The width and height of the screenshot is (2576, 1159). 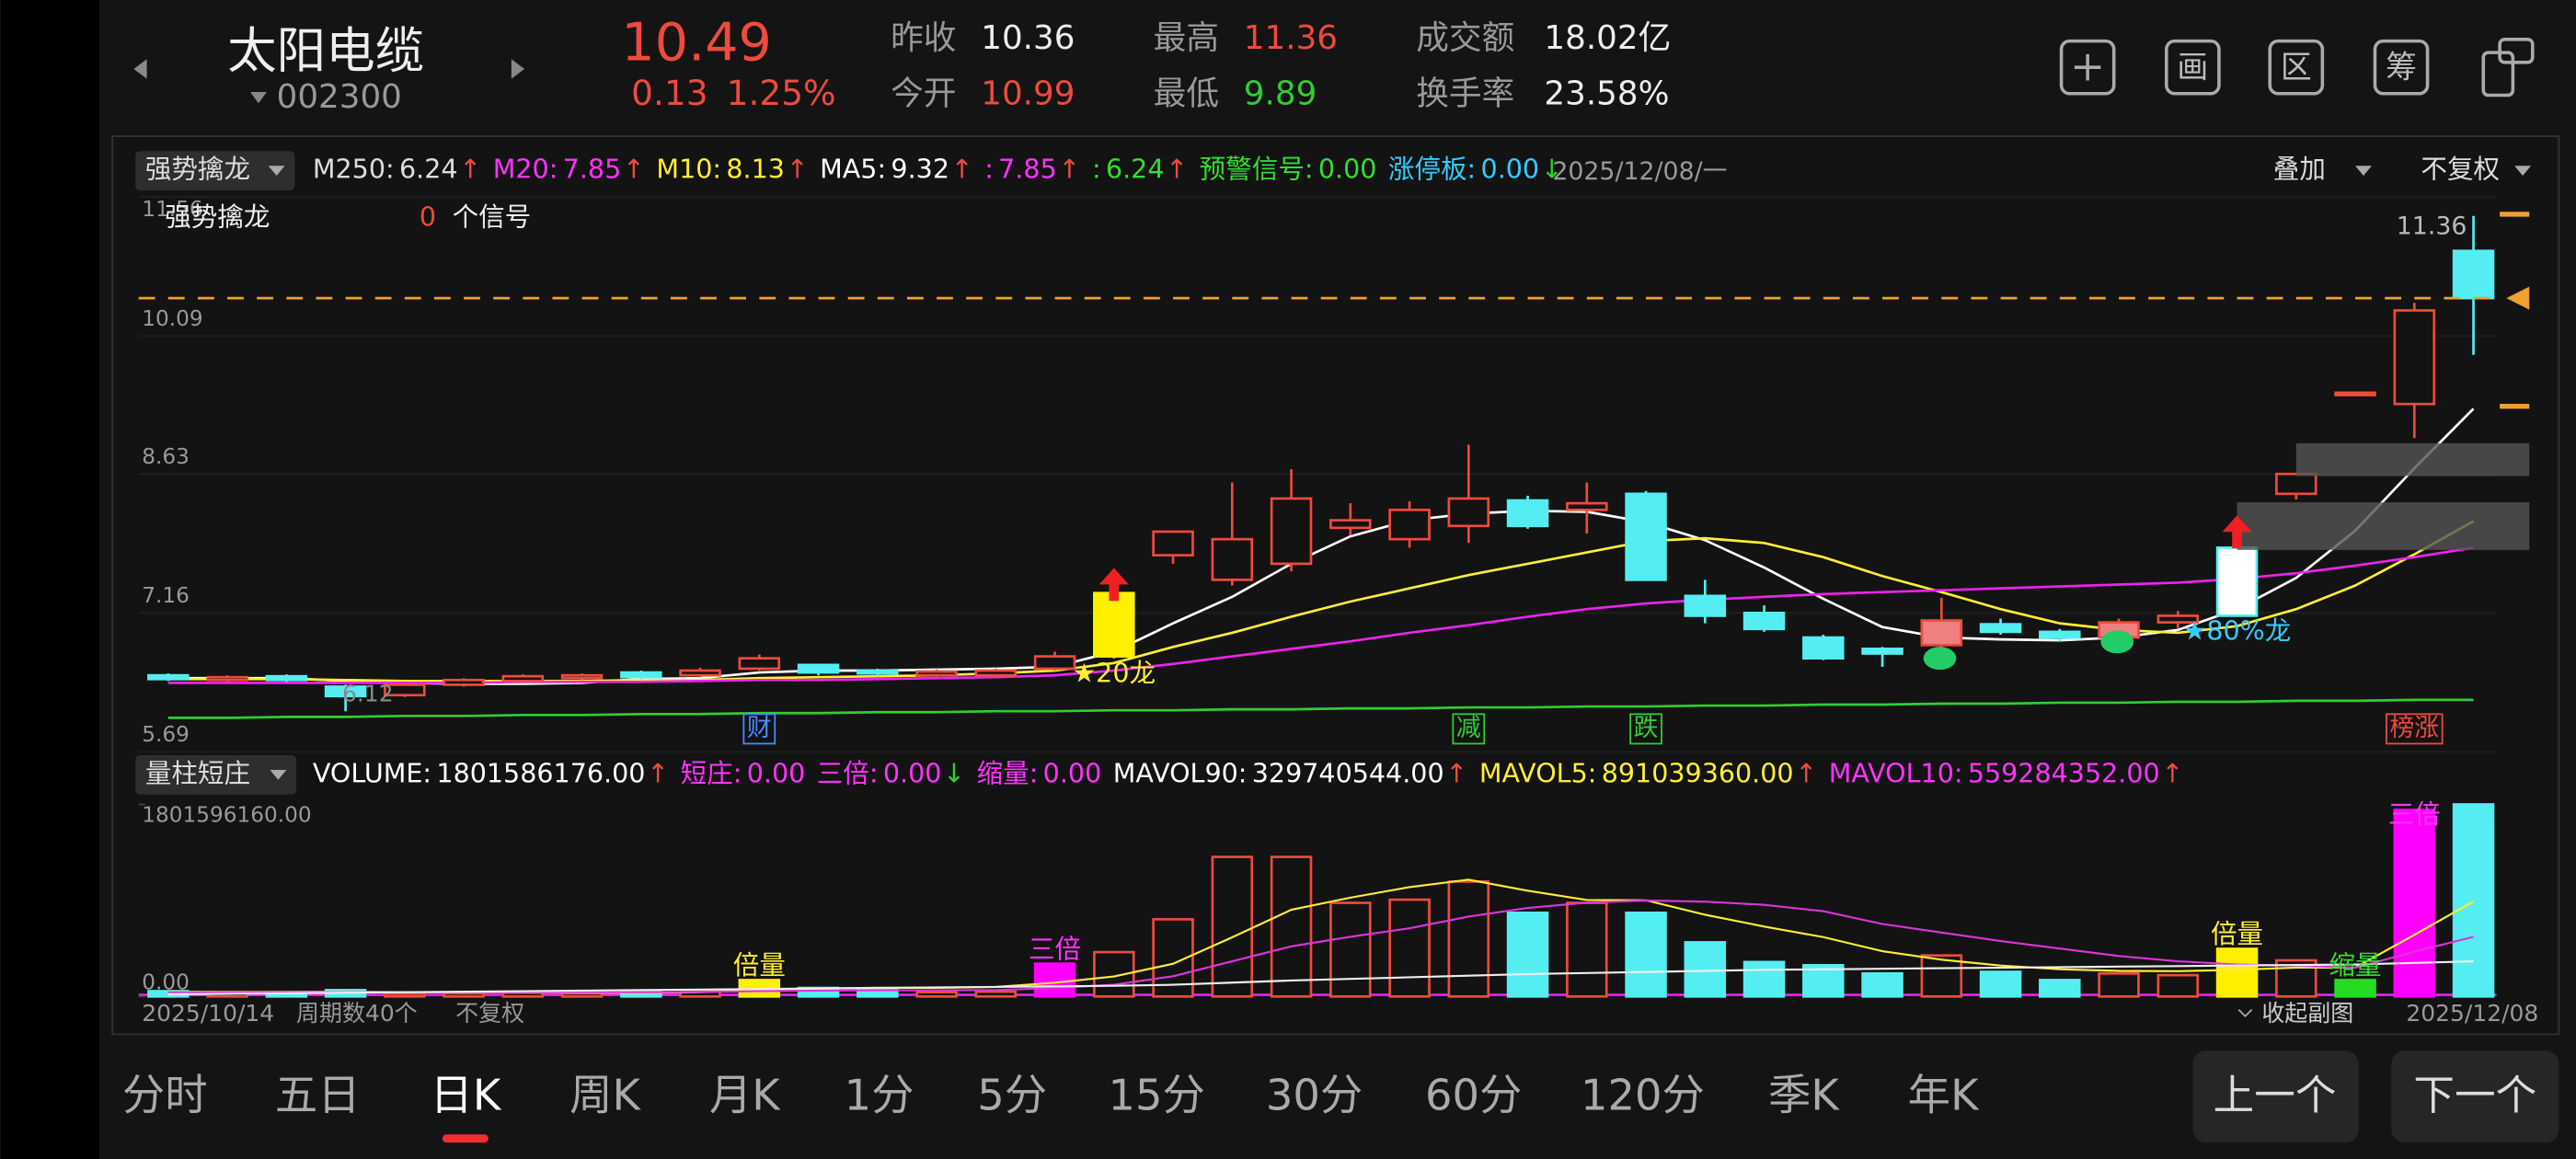 What do you see at coordinates (954, 772) in the screenshot?
I see `legend-arrow: ↓` at bounding box center [954, 772].